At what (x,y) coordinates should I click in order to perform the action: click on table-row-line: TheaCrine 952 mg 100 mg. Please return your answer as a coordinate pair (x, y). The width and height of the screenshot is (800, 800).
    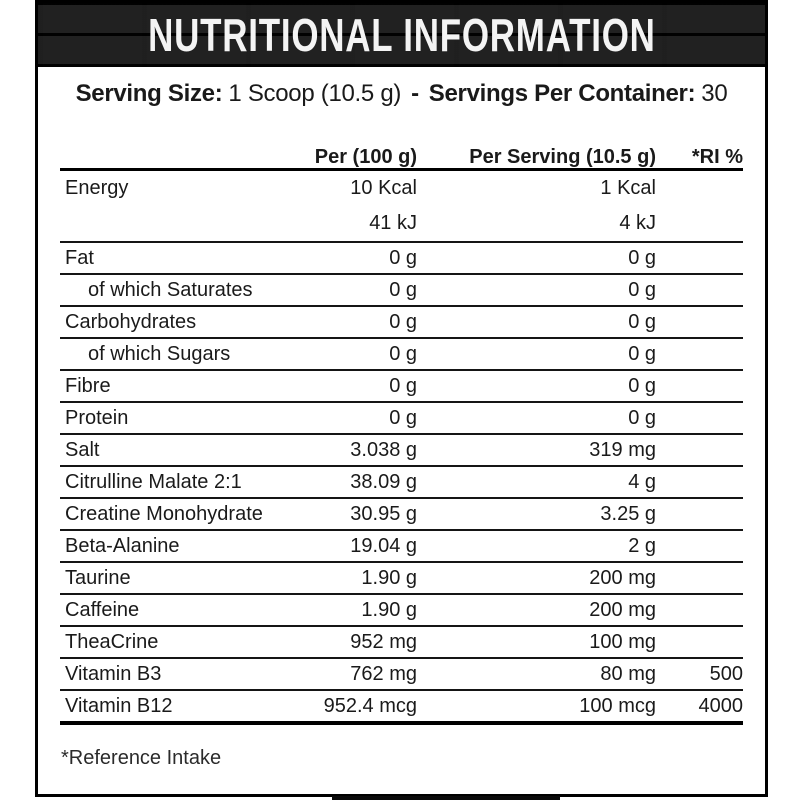
    Looking at the image, I should click on (401, 642).